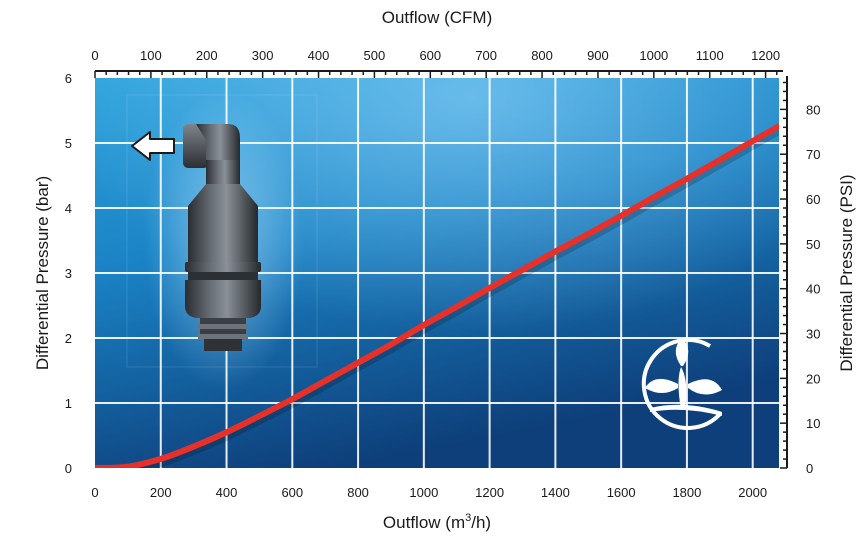 Image resolution: width=867 pixels, height=542 pixels. Describe the element at coordinates (813, 244) in the screenshot. I see `y2-tick-label: 50` at that location.